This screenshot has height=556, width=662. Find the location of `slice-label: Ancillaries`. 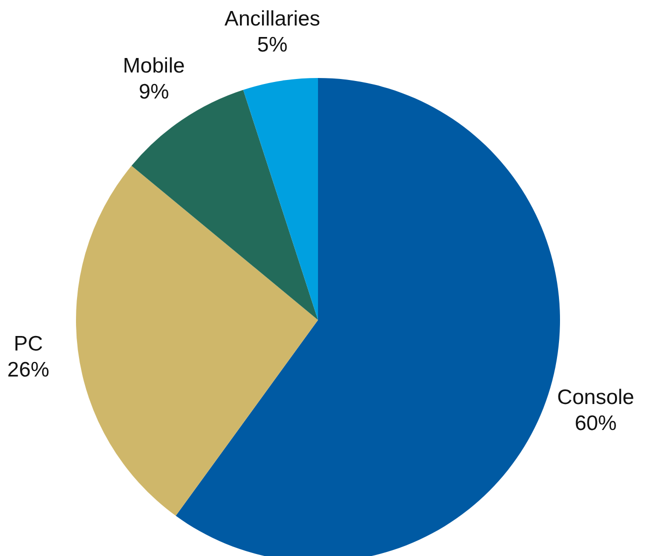

slice-label: Ancillaries is located at coordinates (272, 19).